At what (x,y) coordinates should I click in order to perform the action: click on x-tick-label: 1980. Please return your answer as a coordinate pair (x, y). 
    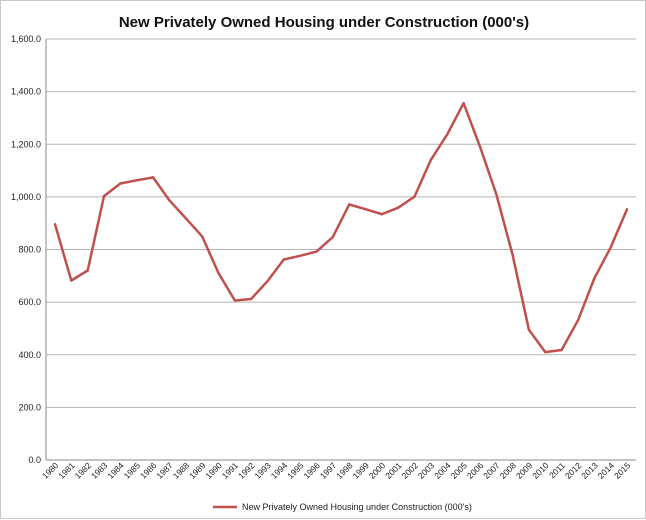
    Looking at the image, I should click on (50, 470).